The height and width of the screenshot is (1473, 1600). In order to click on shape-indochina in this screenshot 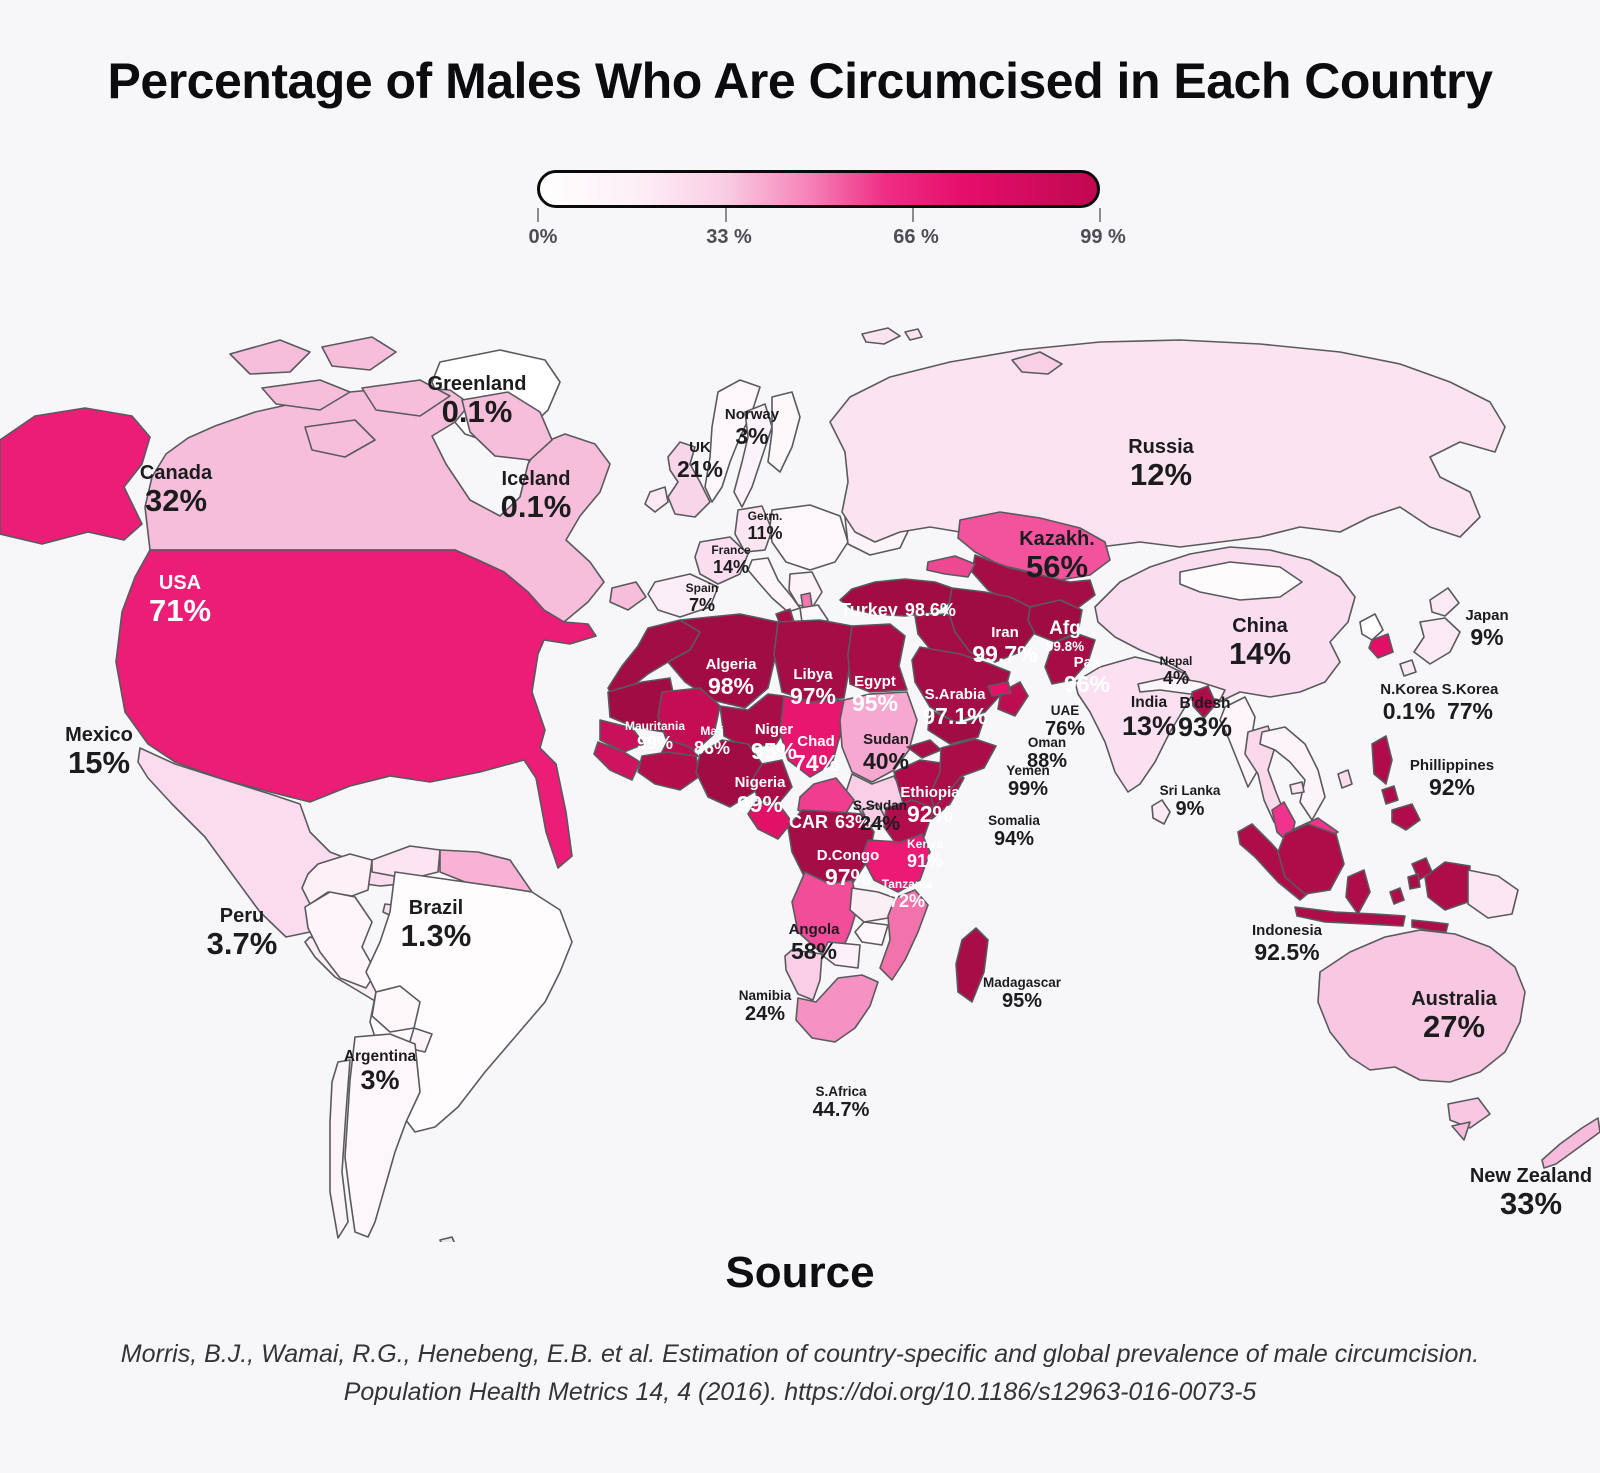, I will do `click(1292, 773)`.